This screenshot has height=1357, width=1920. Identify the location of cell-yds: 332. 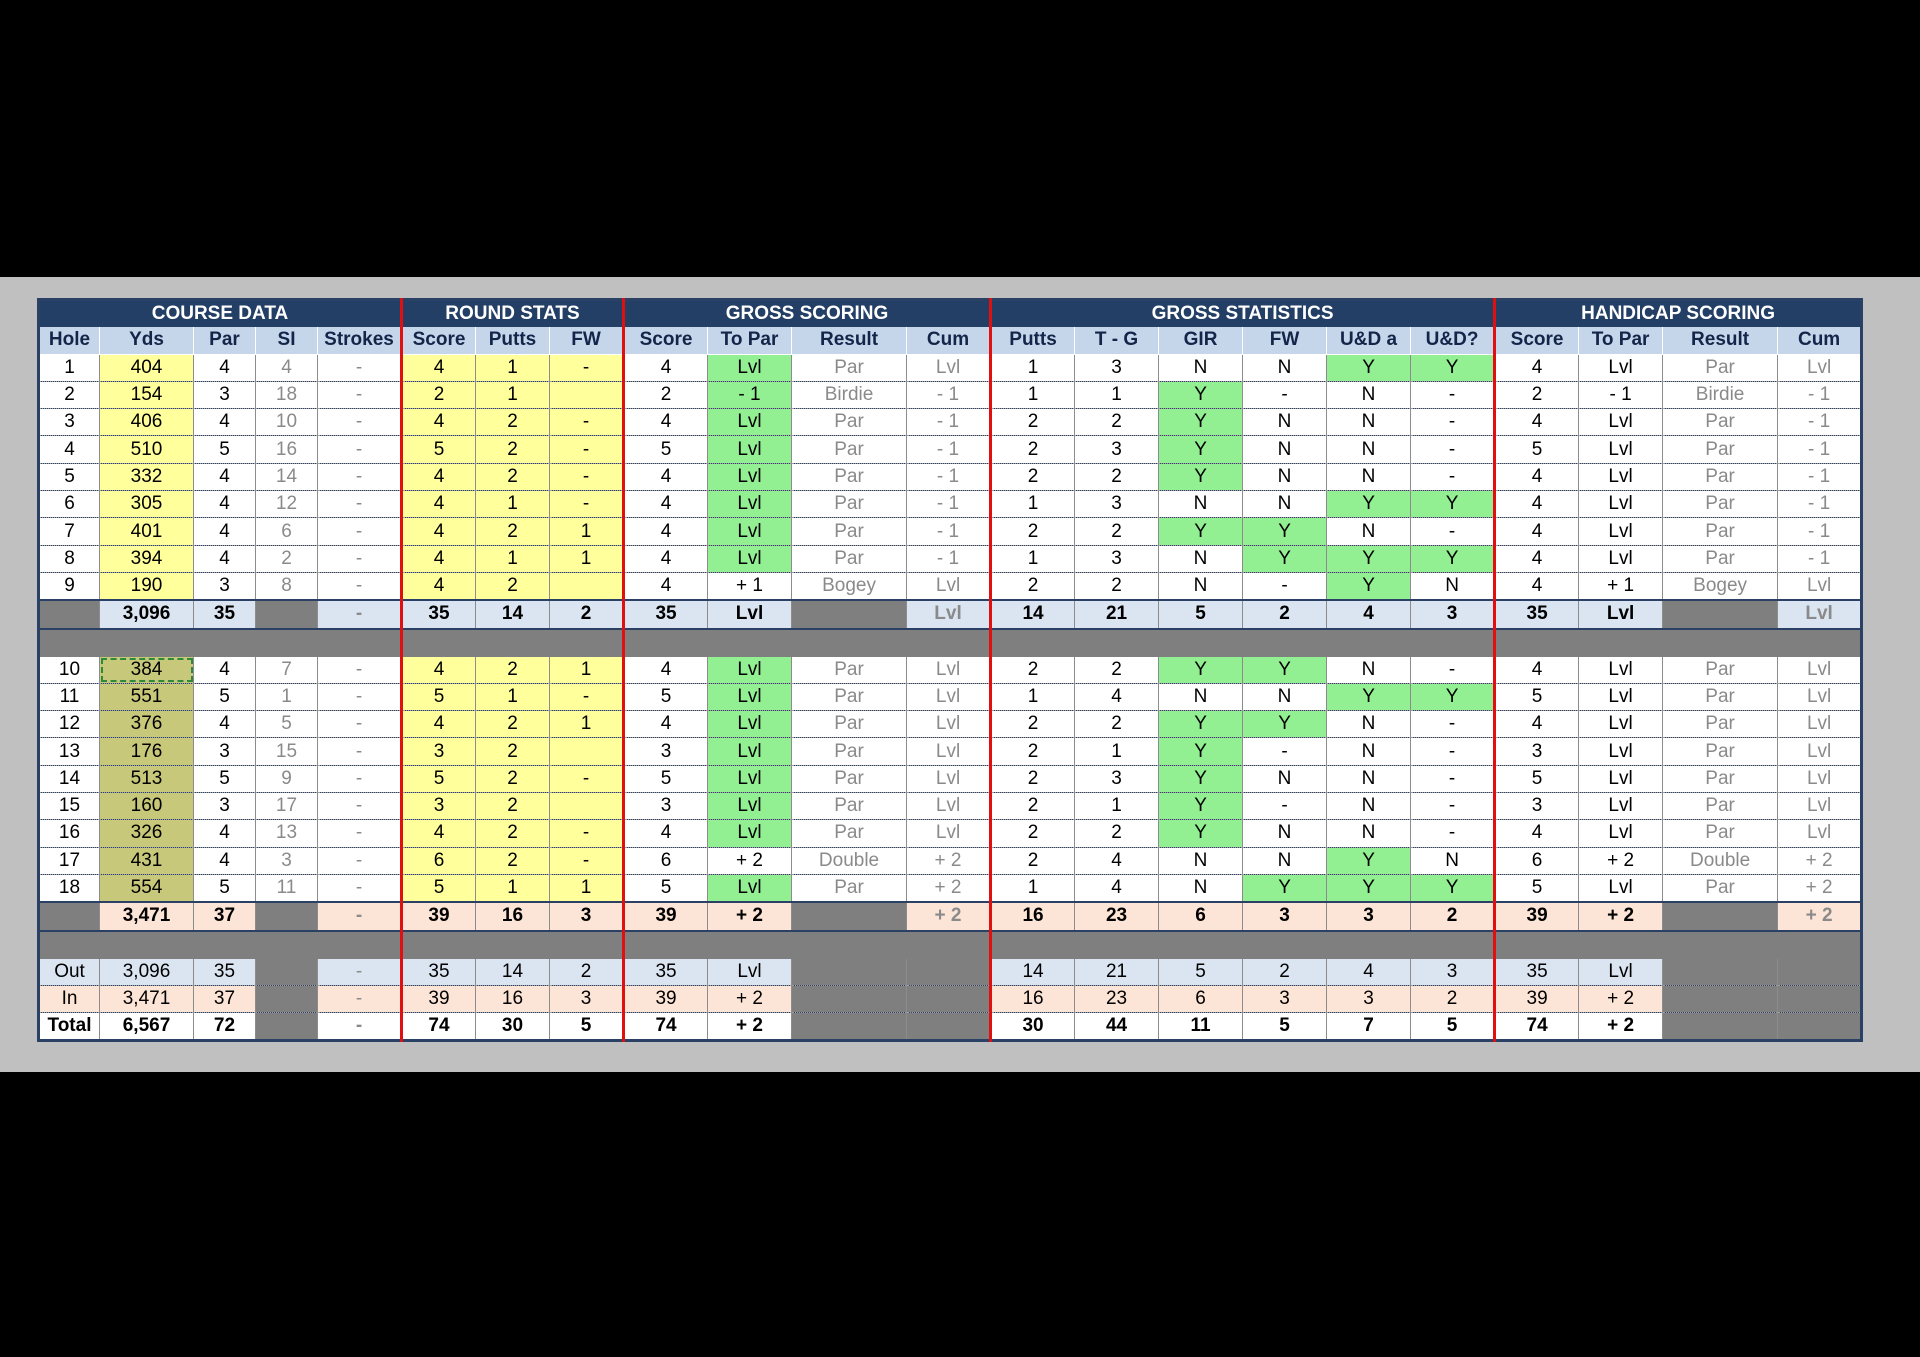
(146, 477).